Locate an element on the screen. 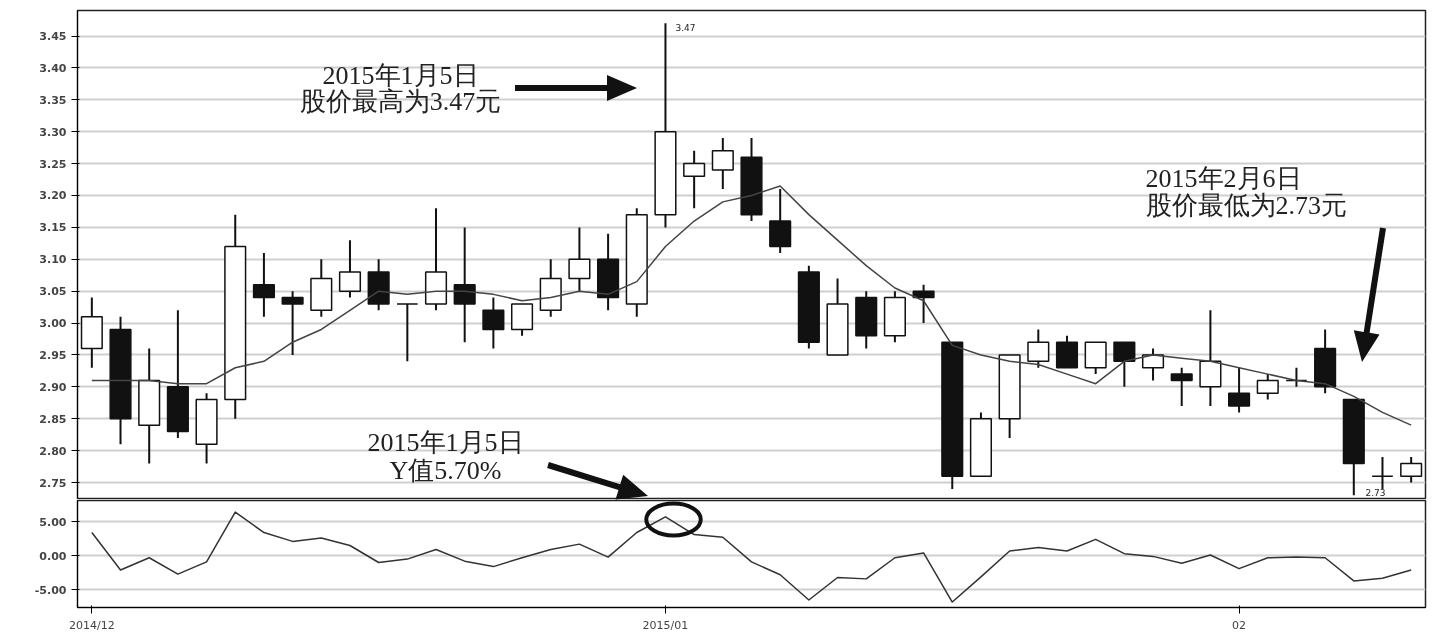 This screenshot has width=1433, height=642. annotation: 2015年1月5日 is located at coordinates (445, 442).